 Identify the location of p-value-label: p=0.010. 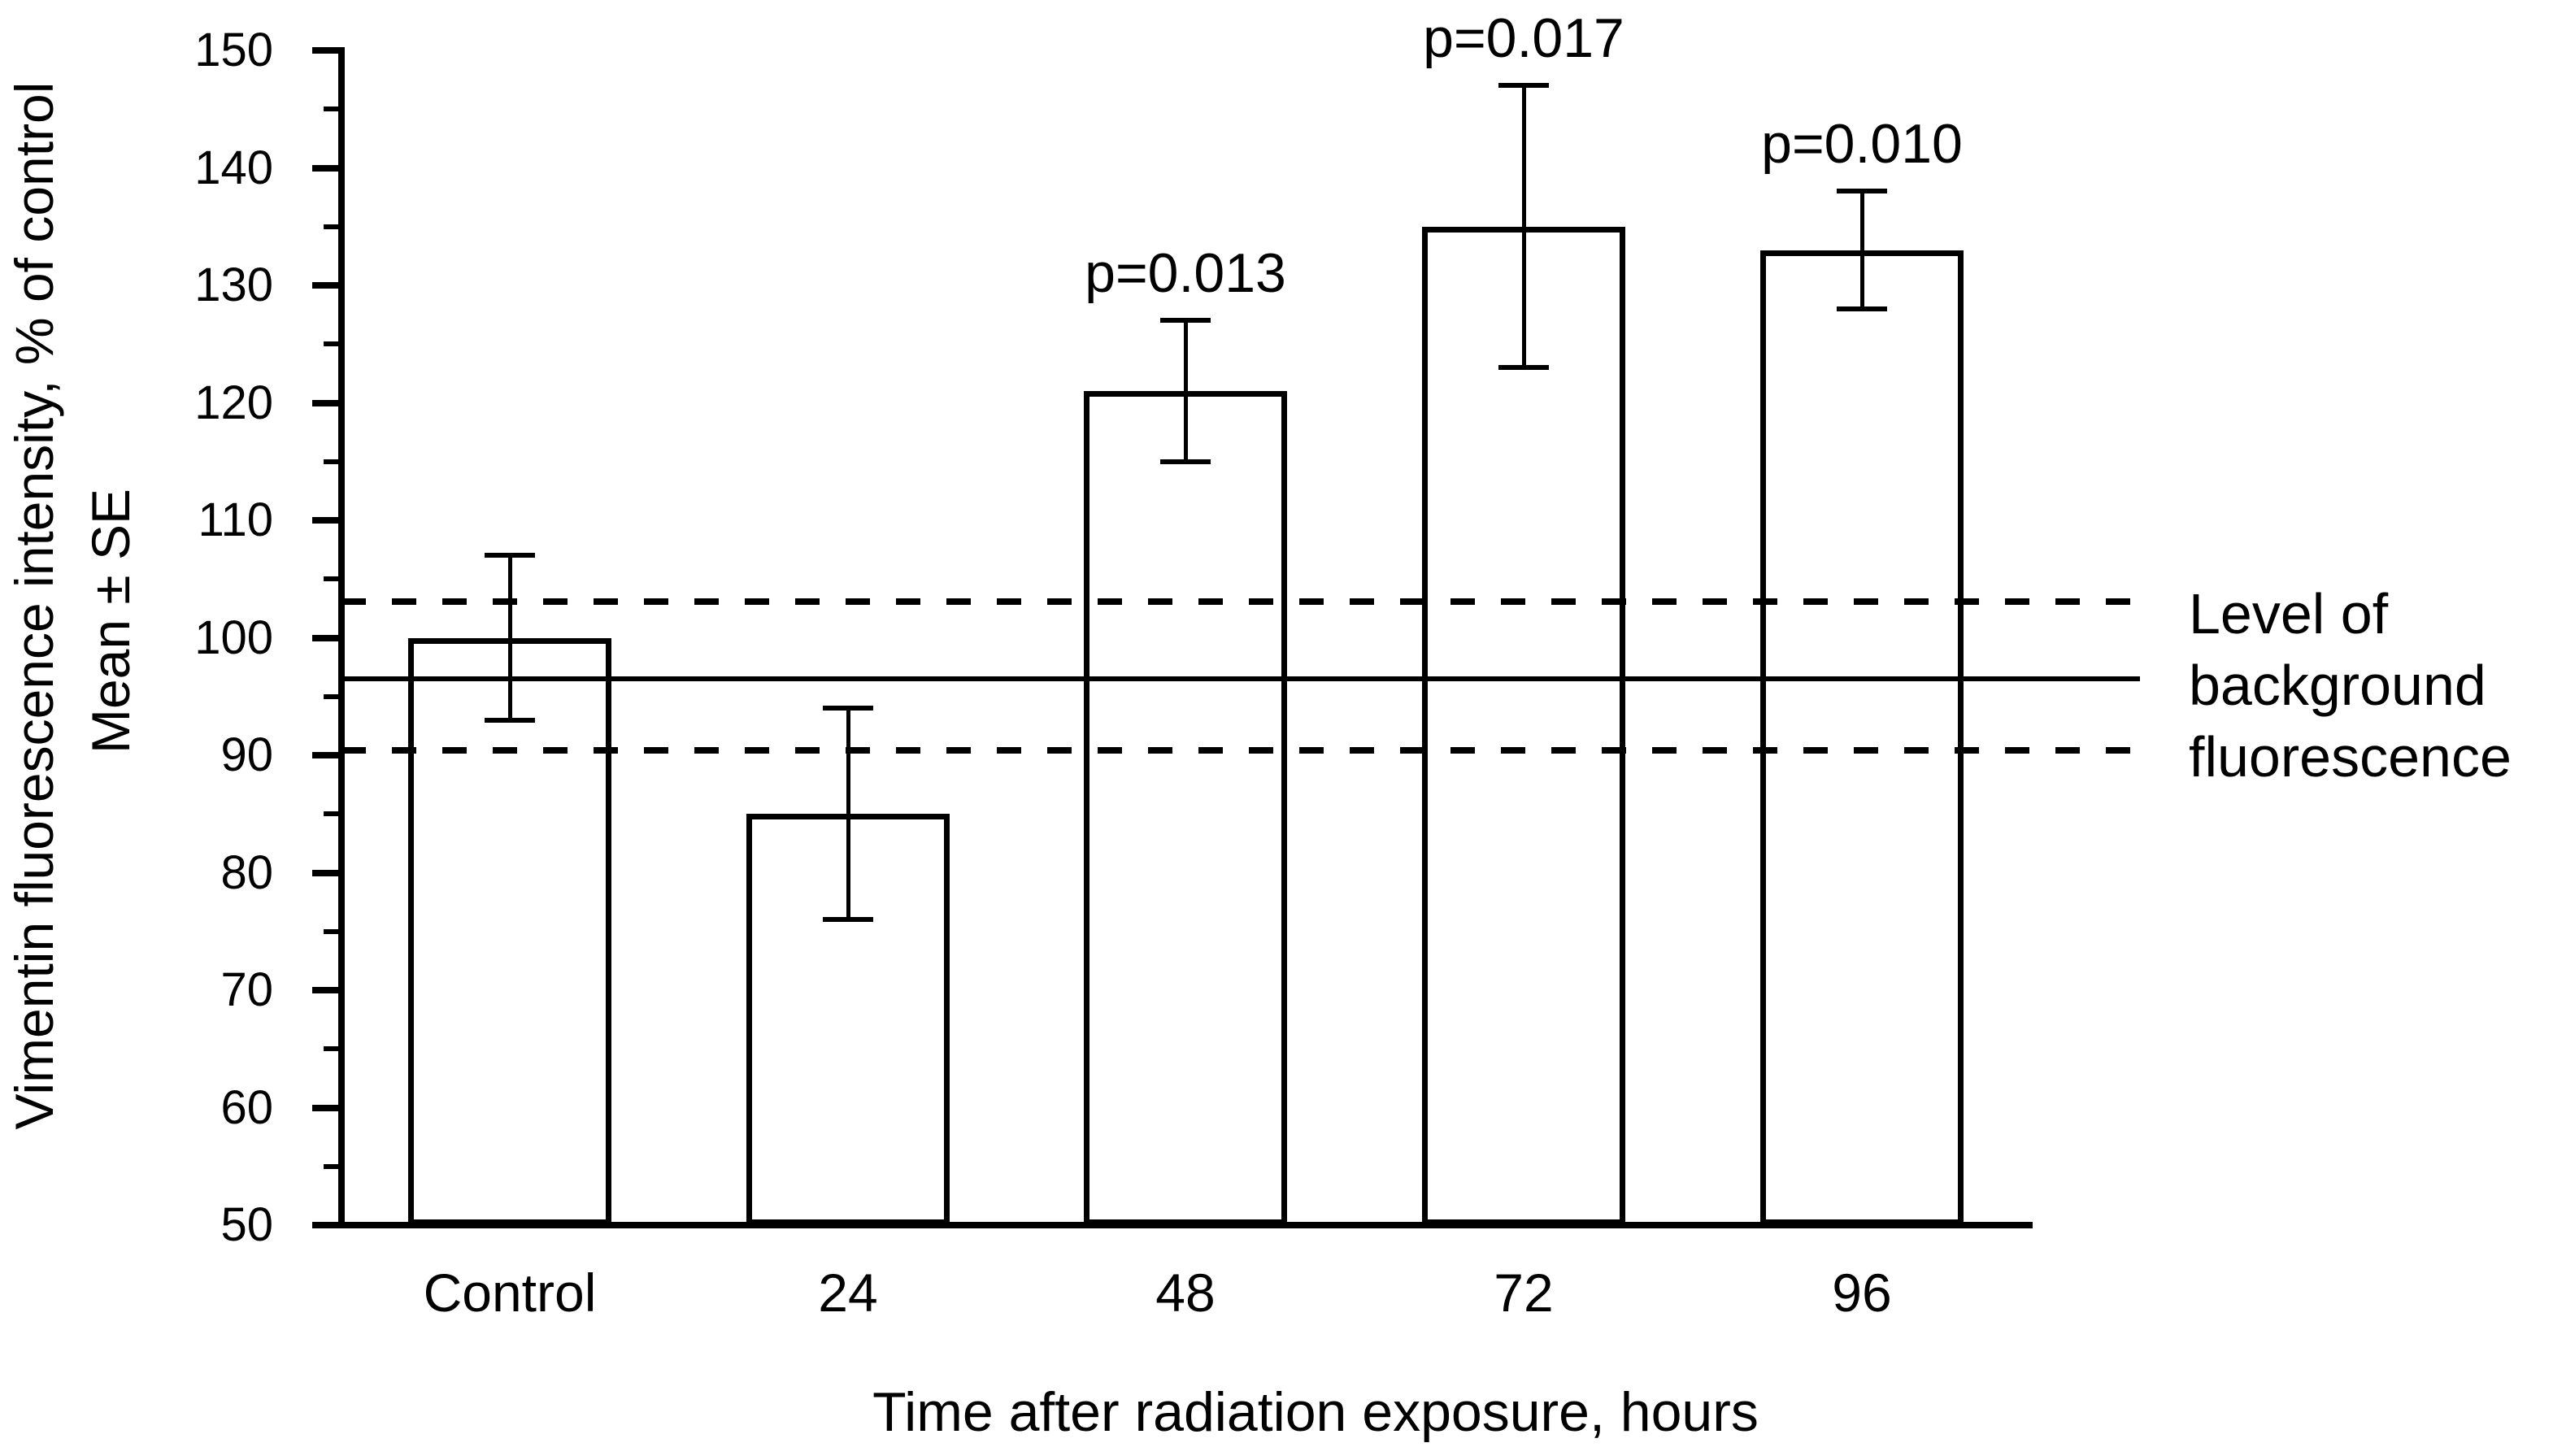
(1862, 145).